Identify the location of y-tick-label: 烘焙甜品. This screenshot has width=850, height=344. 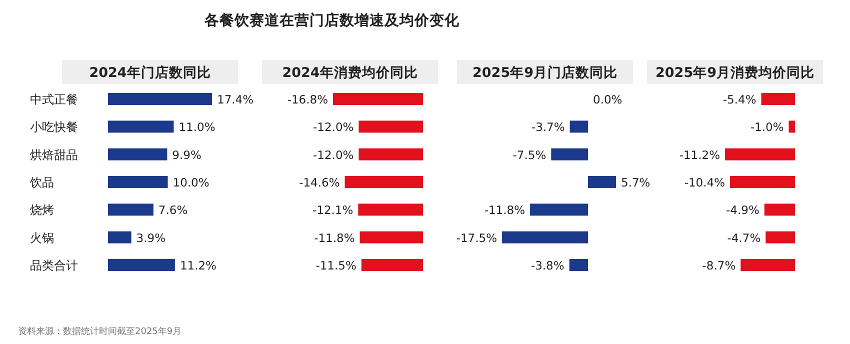
(54, 155).